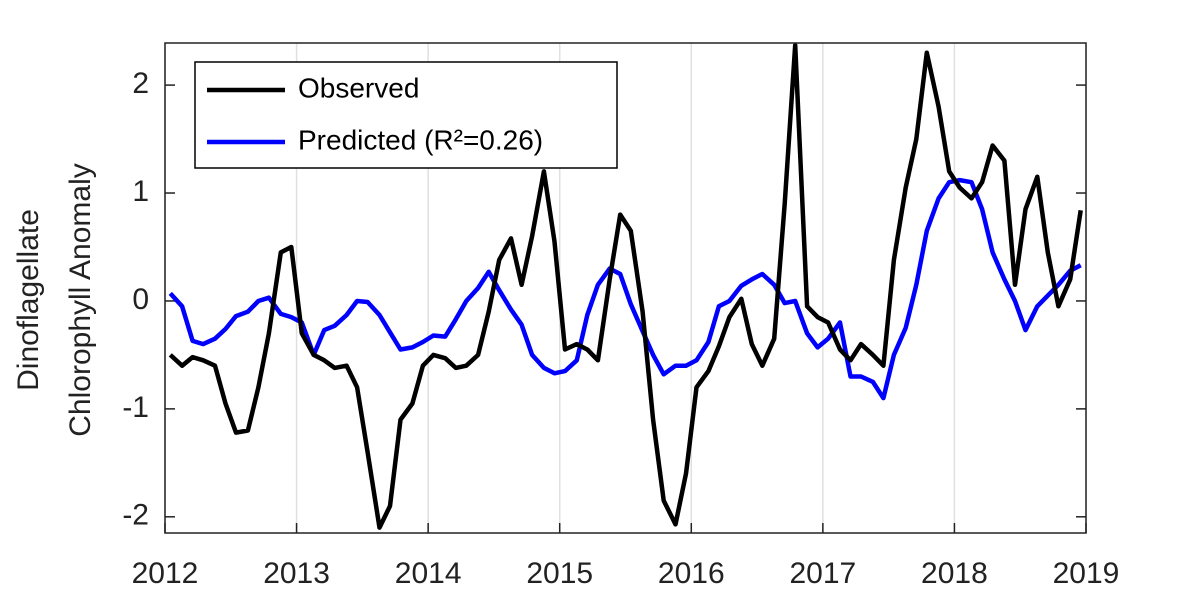  I want to click on legend-label: Predicted (R²=0.26), so click(420, 139).